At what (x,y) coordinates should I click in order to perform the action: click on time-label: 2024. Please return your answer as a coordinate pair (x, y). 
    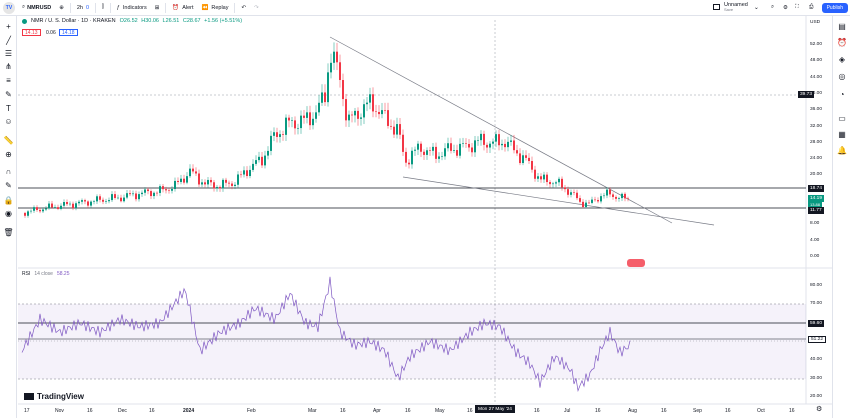
    Looking at the image, I should click on (189, 411).